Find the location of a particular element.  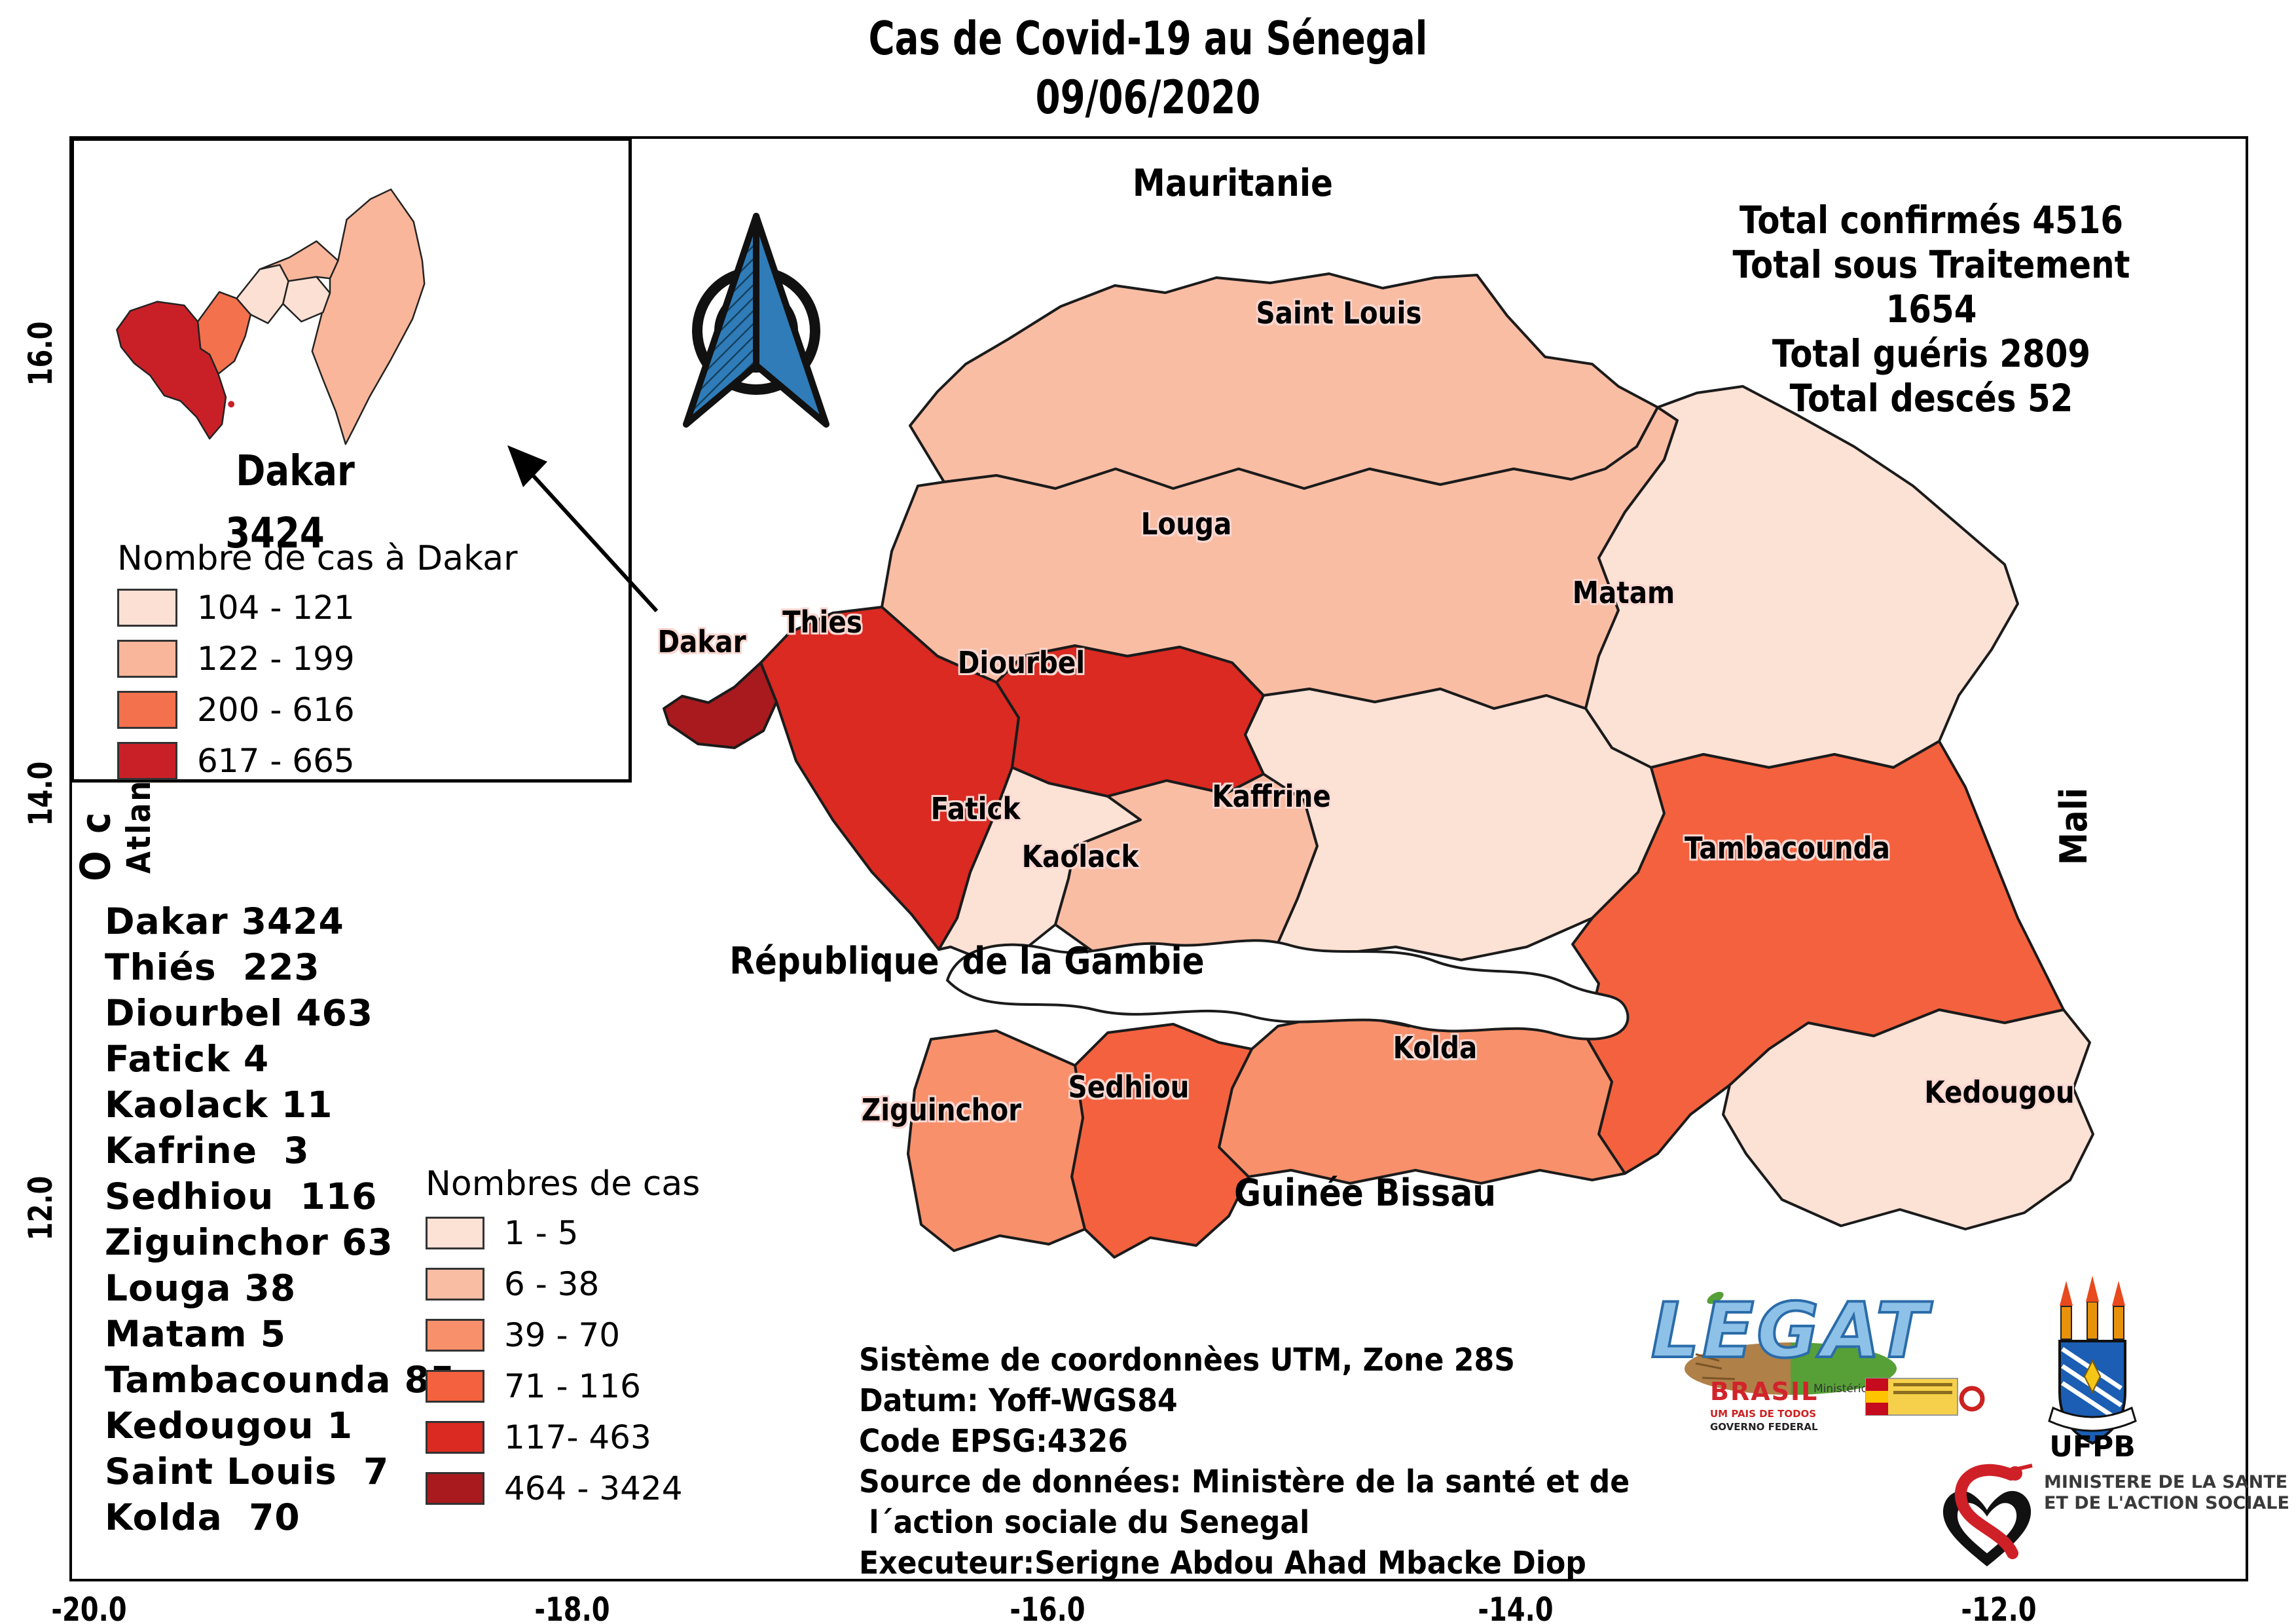

legend-row: 464 - 3424 is located at coordinates (563, 1488).